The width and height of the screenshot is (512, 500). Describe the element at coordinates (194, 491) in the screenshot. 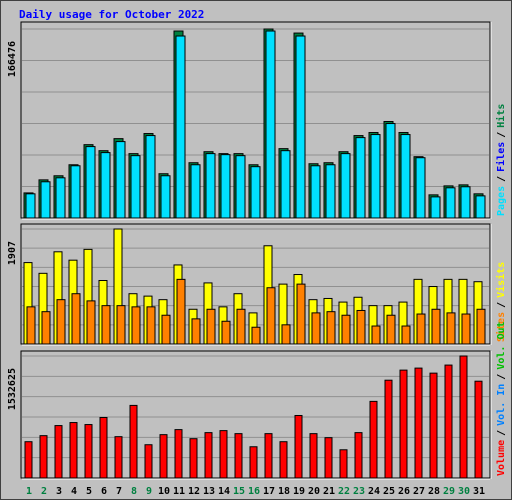

I see `x-tick-label: 12` at that location.